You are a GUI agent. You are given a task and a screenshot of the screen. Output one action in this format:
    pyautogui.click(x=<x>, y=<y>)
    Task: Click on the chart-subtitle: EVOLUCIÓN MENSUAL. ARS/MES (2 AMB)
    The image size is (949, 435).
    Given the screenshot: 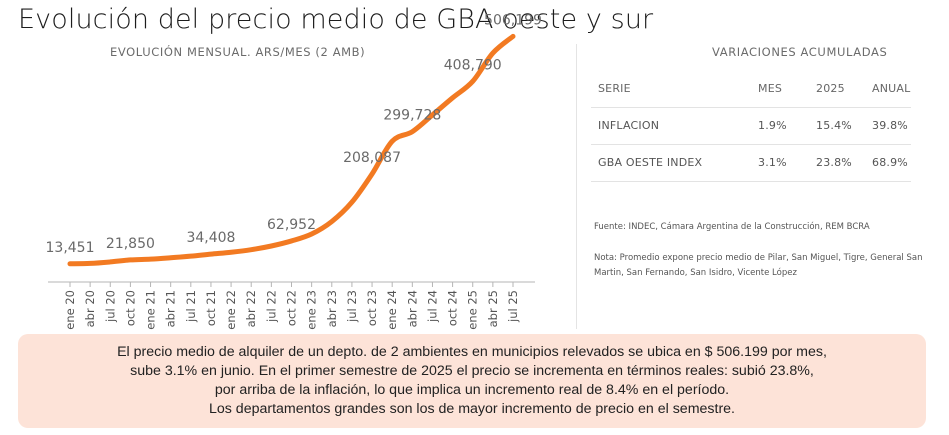 What is the action you would take?
    pyautogui.click(x=238, y=52)
    